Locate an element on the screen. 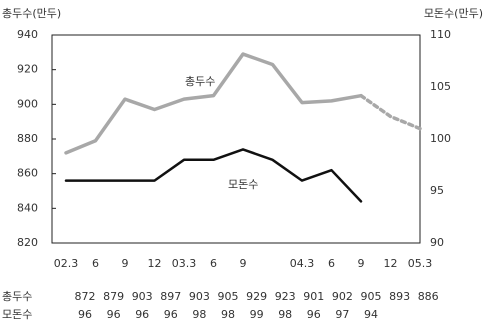  table-value: 99 is located at coordinates (257, 314).